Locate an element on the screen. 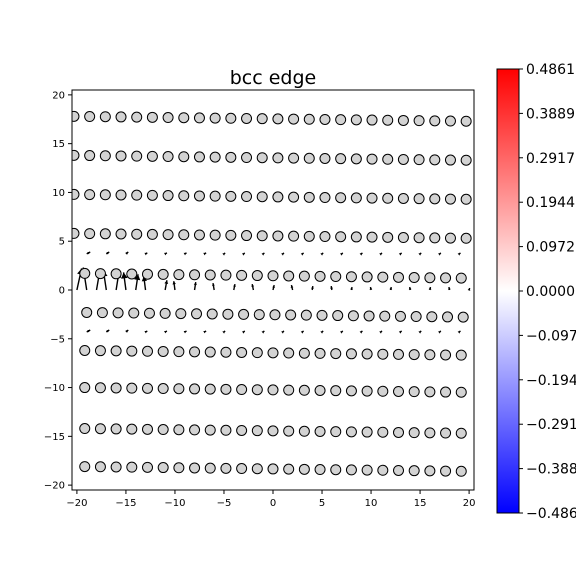 The image size is (576, 576). x-tick-label: −10 is located at coordinates (174, 503).